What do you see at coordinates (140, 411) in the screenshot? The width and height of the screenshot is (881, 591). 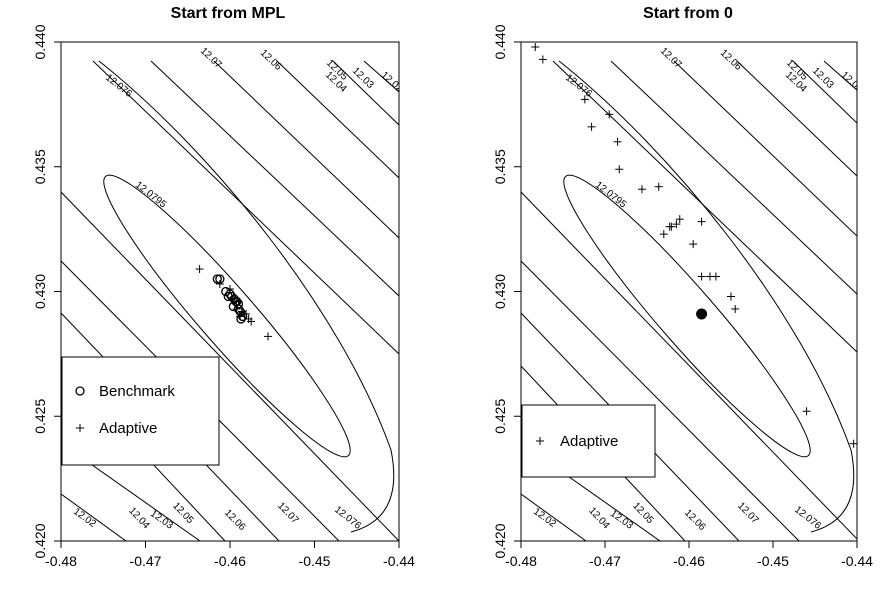 I see `legend: Benchmark Adaptive` at bounding box center [140, 411].